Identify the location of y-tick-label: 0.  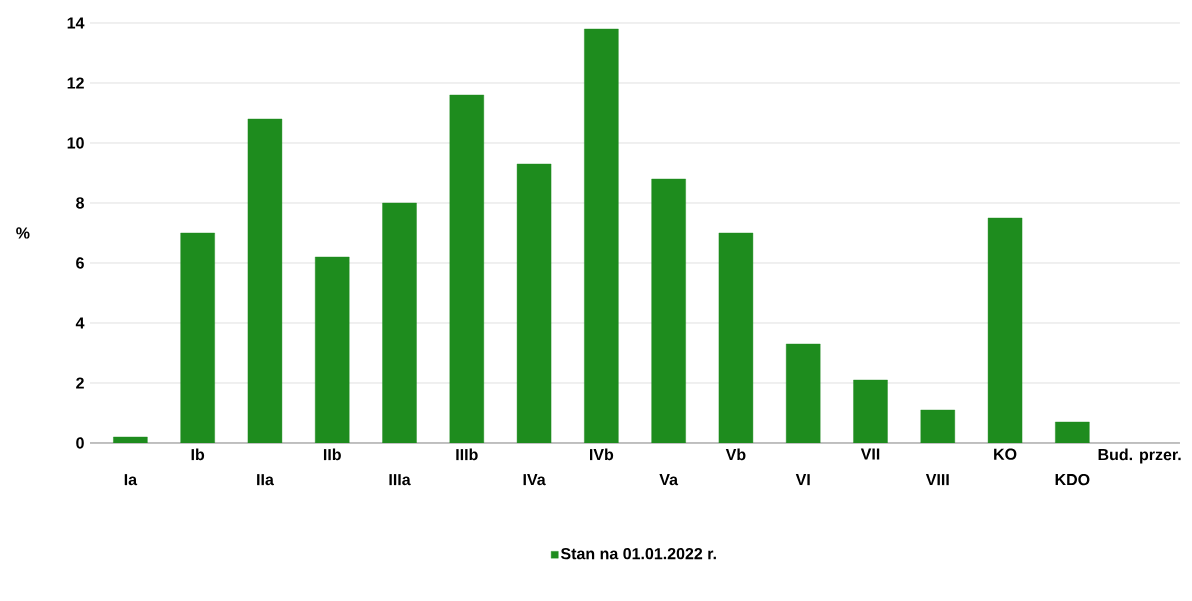
(80, 443).